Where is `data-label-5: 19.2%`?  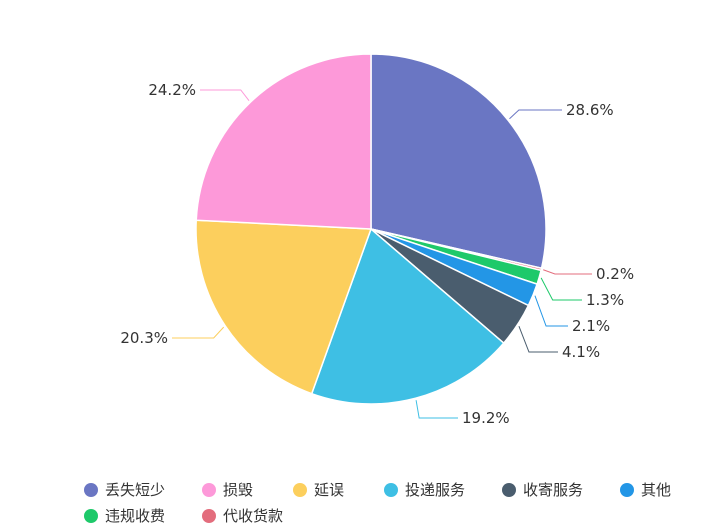
data-label-5: 19.2% is located at coordinates (486, 418).